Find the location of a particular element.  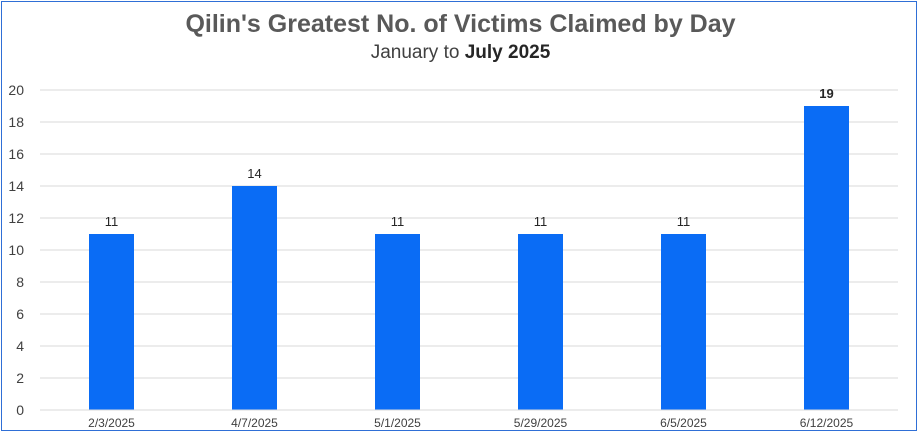

chart-subtitle-prefix: January to is located at coordinates (417, 52).